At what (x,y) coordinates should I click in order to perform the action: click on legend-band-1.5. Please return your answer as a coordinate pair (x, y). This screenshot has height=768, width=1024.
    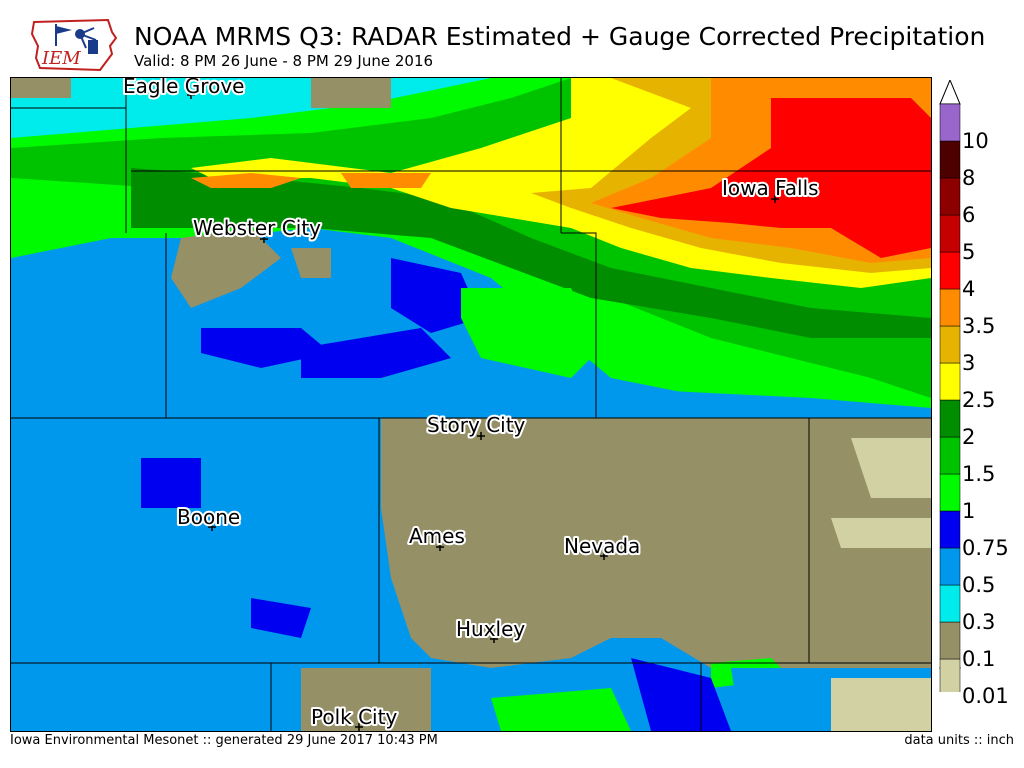
    Looking at the image, I should click on (950, 455).